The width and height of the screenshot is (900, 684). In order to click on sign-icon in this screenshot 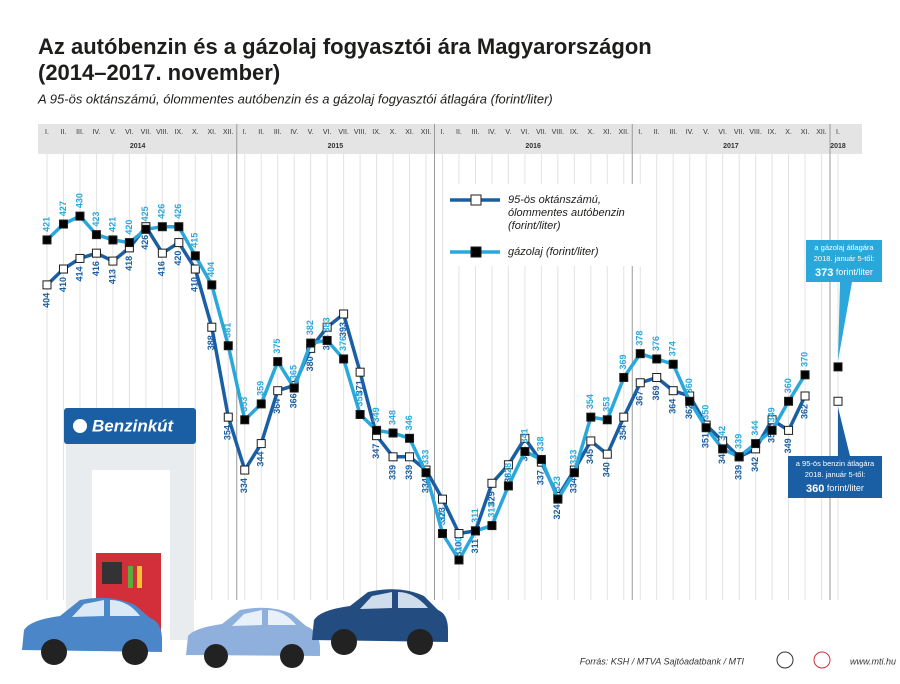, I will do `click(80, 426)`.